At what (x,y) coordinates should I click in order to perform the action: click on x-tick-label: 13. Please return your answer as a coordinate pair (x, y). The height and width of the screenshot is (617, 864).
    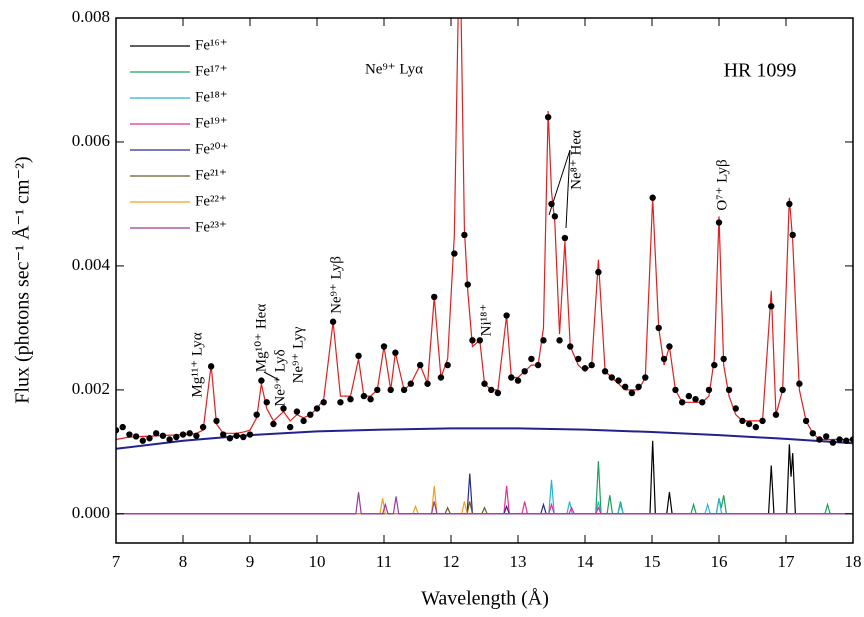
    Looking at the image, I should click on (518, 561).